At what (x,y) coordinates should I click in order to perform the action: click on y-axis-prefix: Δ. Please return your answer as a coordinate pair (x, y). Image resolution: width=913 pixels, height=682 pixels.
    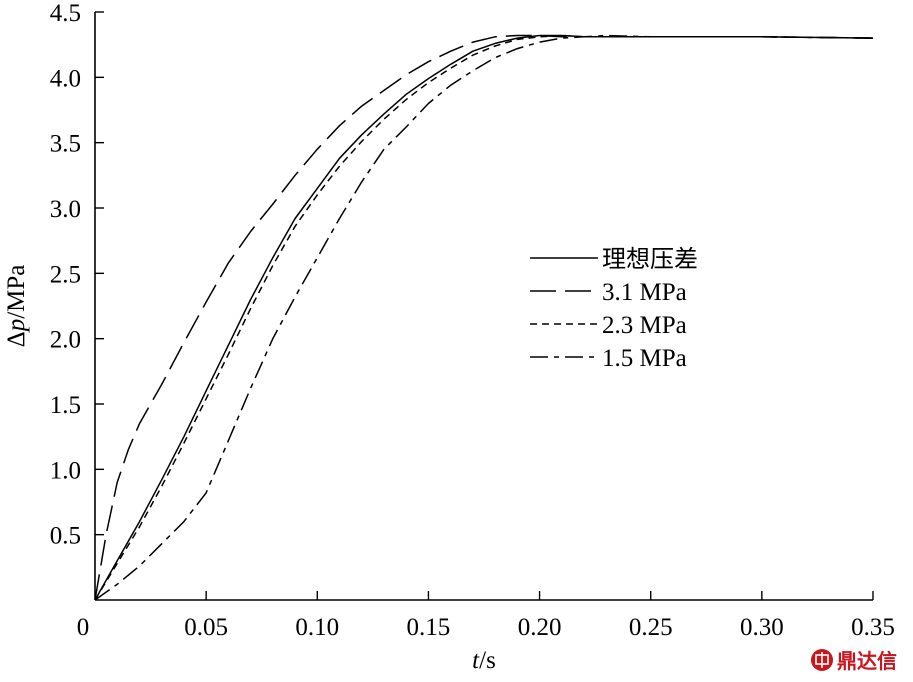
    Looking at the image, I should click on (16, 339).